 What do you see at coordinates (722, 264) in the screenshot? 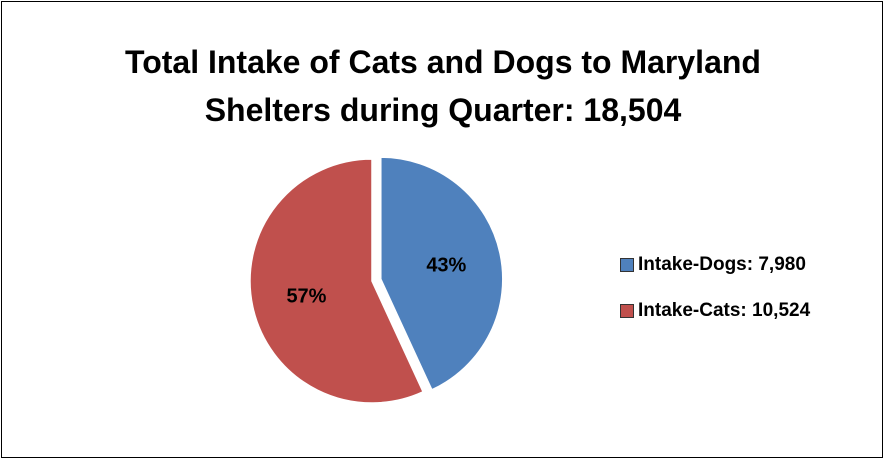
I see `legend-label-dogs: Intake-Dogs: 7,980` at bounding box center [722, 264].